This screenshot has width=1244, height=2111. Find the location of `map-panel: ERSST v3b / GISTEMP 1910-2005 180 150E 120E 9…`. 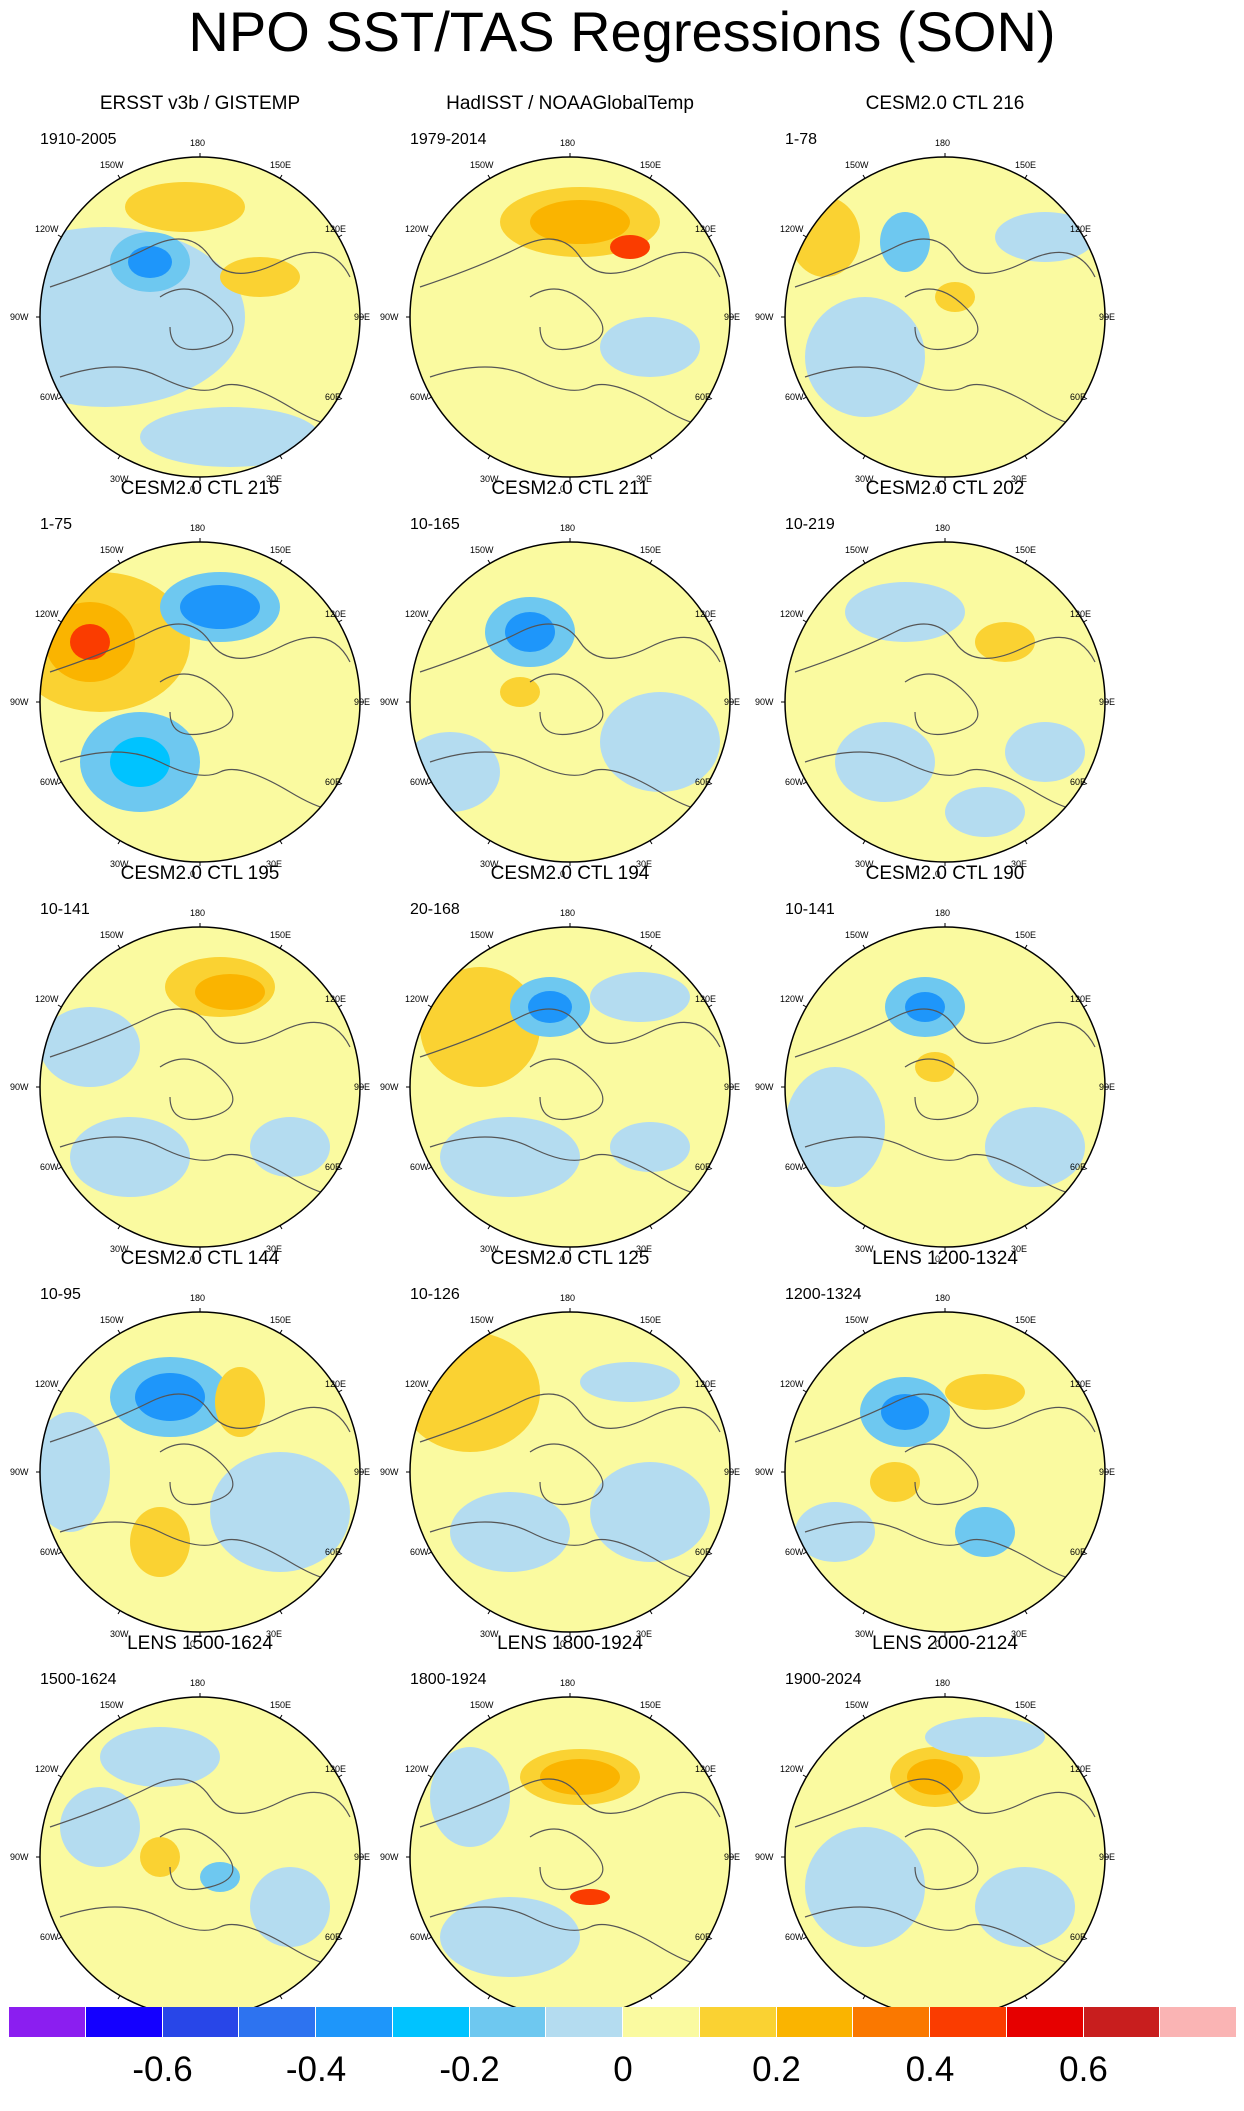

map-panel: ERSST v3b / GISTEMP 1910-2005 180 150E 120E 9… is located at coordinates (200, 294).